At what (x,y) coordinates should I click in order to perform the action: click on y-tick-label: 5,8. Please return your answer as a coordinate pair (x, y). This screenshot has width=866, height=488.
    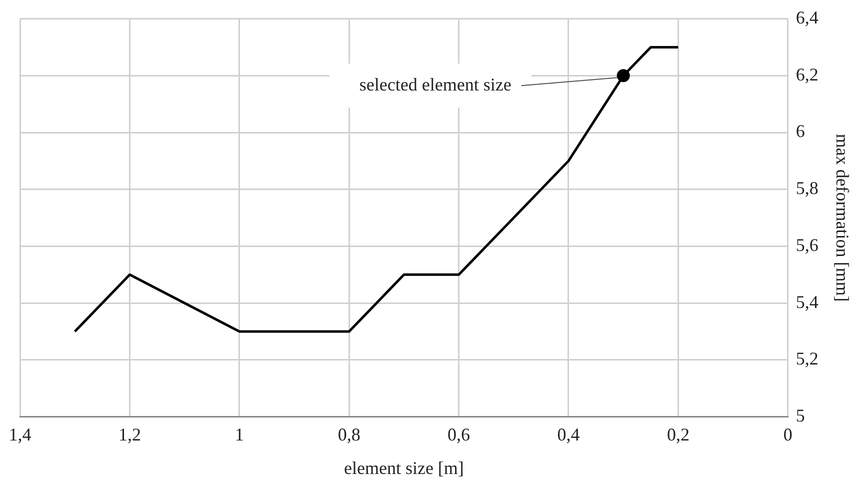
    Looking at the image, I should click on (807, 188).